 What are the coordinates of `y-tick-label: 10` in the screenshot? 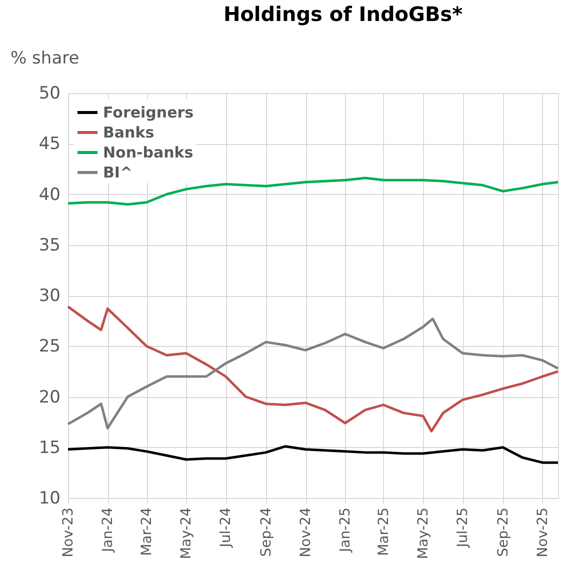 It's located at (49, 498).